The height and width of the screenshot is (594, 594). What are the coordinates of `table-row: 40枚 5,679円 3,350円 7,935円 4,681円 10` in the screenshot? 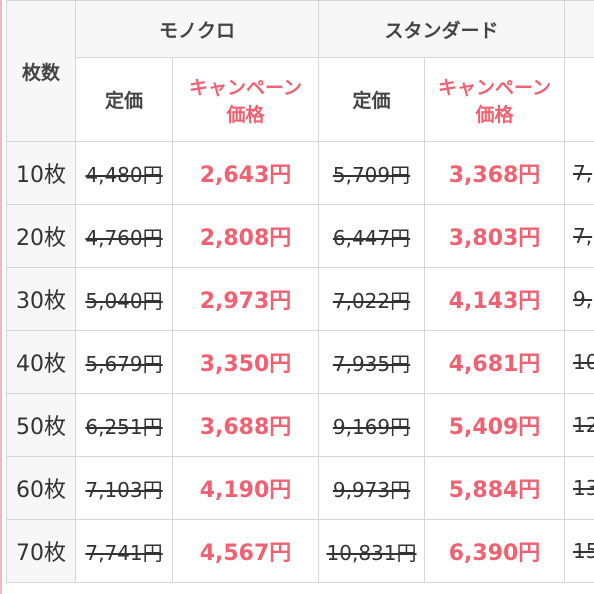 It's located at (300, 362).